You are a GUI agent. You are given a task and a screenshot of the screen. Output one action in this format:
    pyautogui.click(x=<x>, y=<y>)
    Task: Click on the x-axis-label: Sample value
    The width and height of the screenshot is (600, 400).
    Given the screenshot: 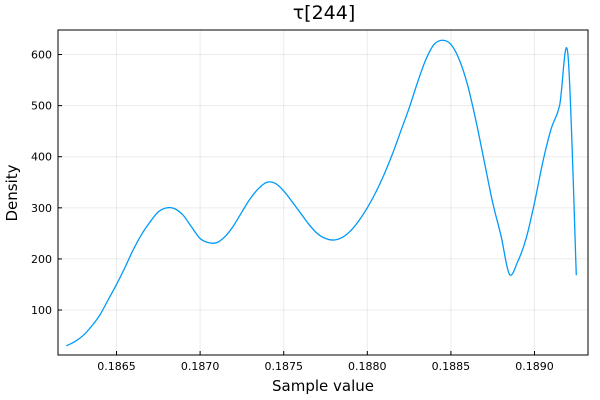 What is the action you would take?
    pyautogui.click(x=323, y=386)
    